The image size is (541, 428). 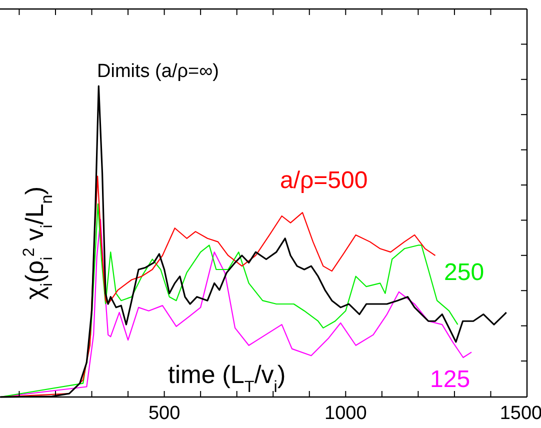 What do you see at coordinates (450, 379) in the screenshot?
I see `series-label: 125` at bounding box center [450, 379].